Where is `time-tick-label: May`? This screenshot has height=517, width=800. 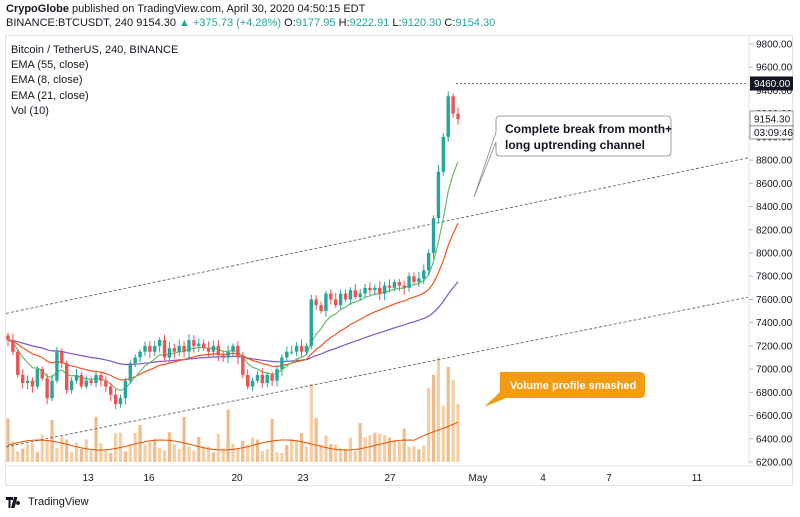
time-tick-label: May is located at coordinates (478, 478).